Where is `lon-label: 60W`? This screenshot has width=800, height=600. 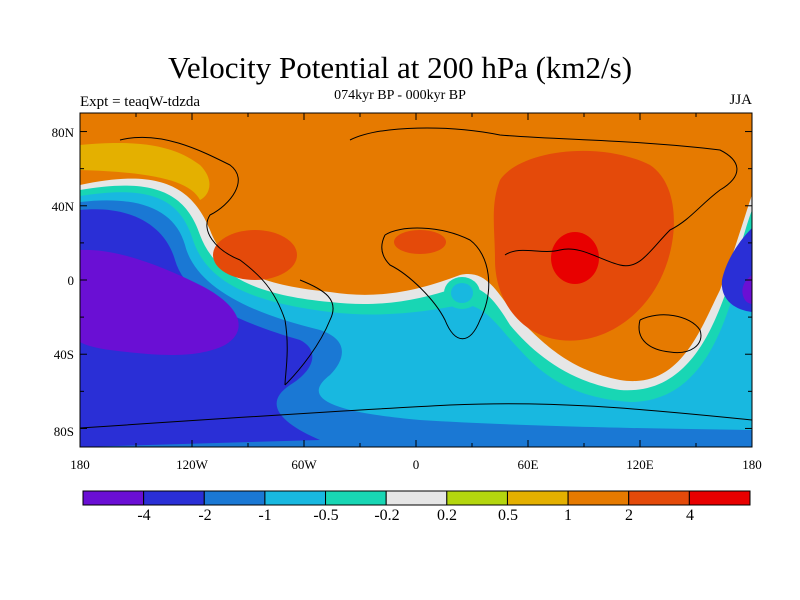
lon-label: 60W is located at coordinates (304, 464).